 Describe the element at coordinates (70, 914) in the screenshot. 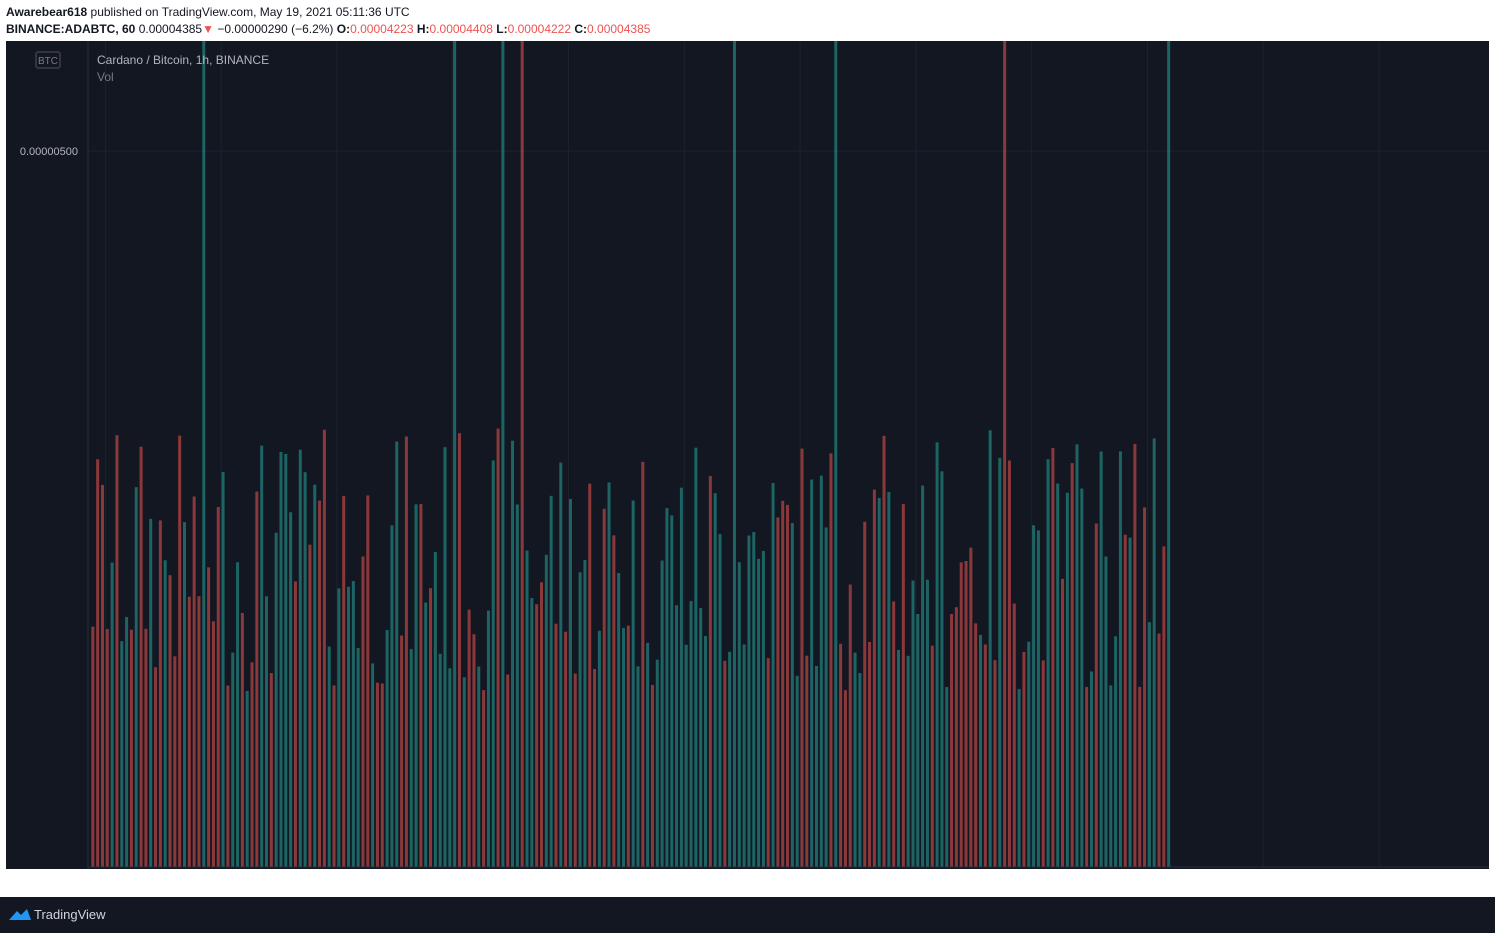

I see `brand-label: TradingView` at that location.